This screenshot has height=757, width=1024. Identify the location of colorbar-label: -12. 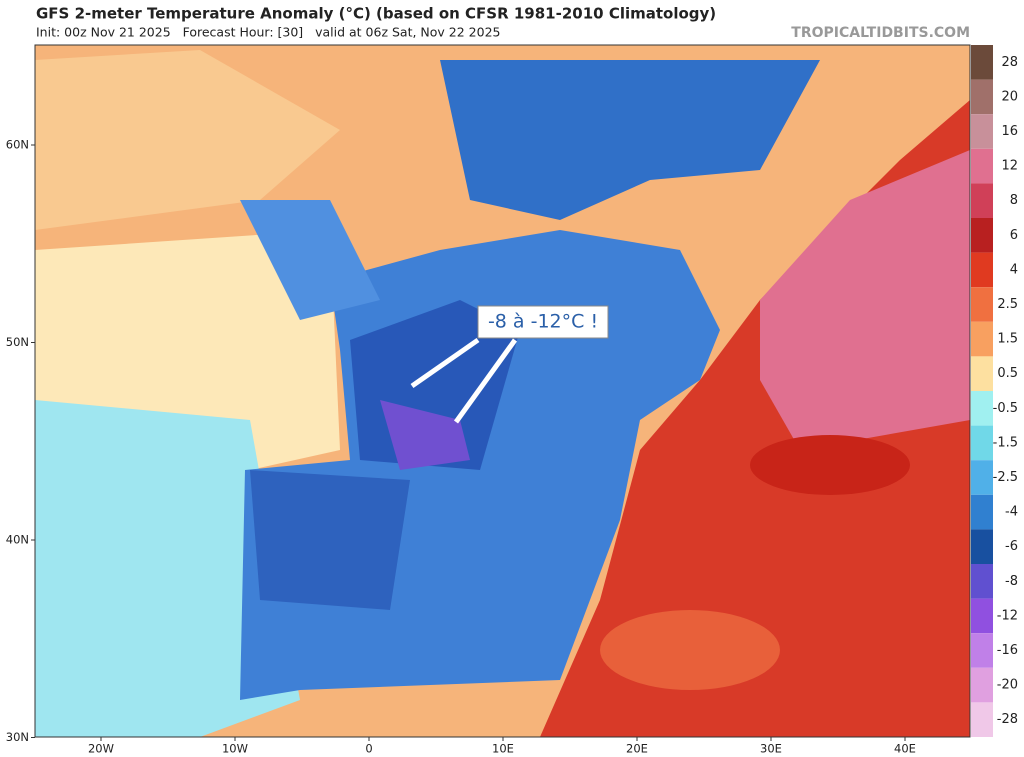
(1007, 615).